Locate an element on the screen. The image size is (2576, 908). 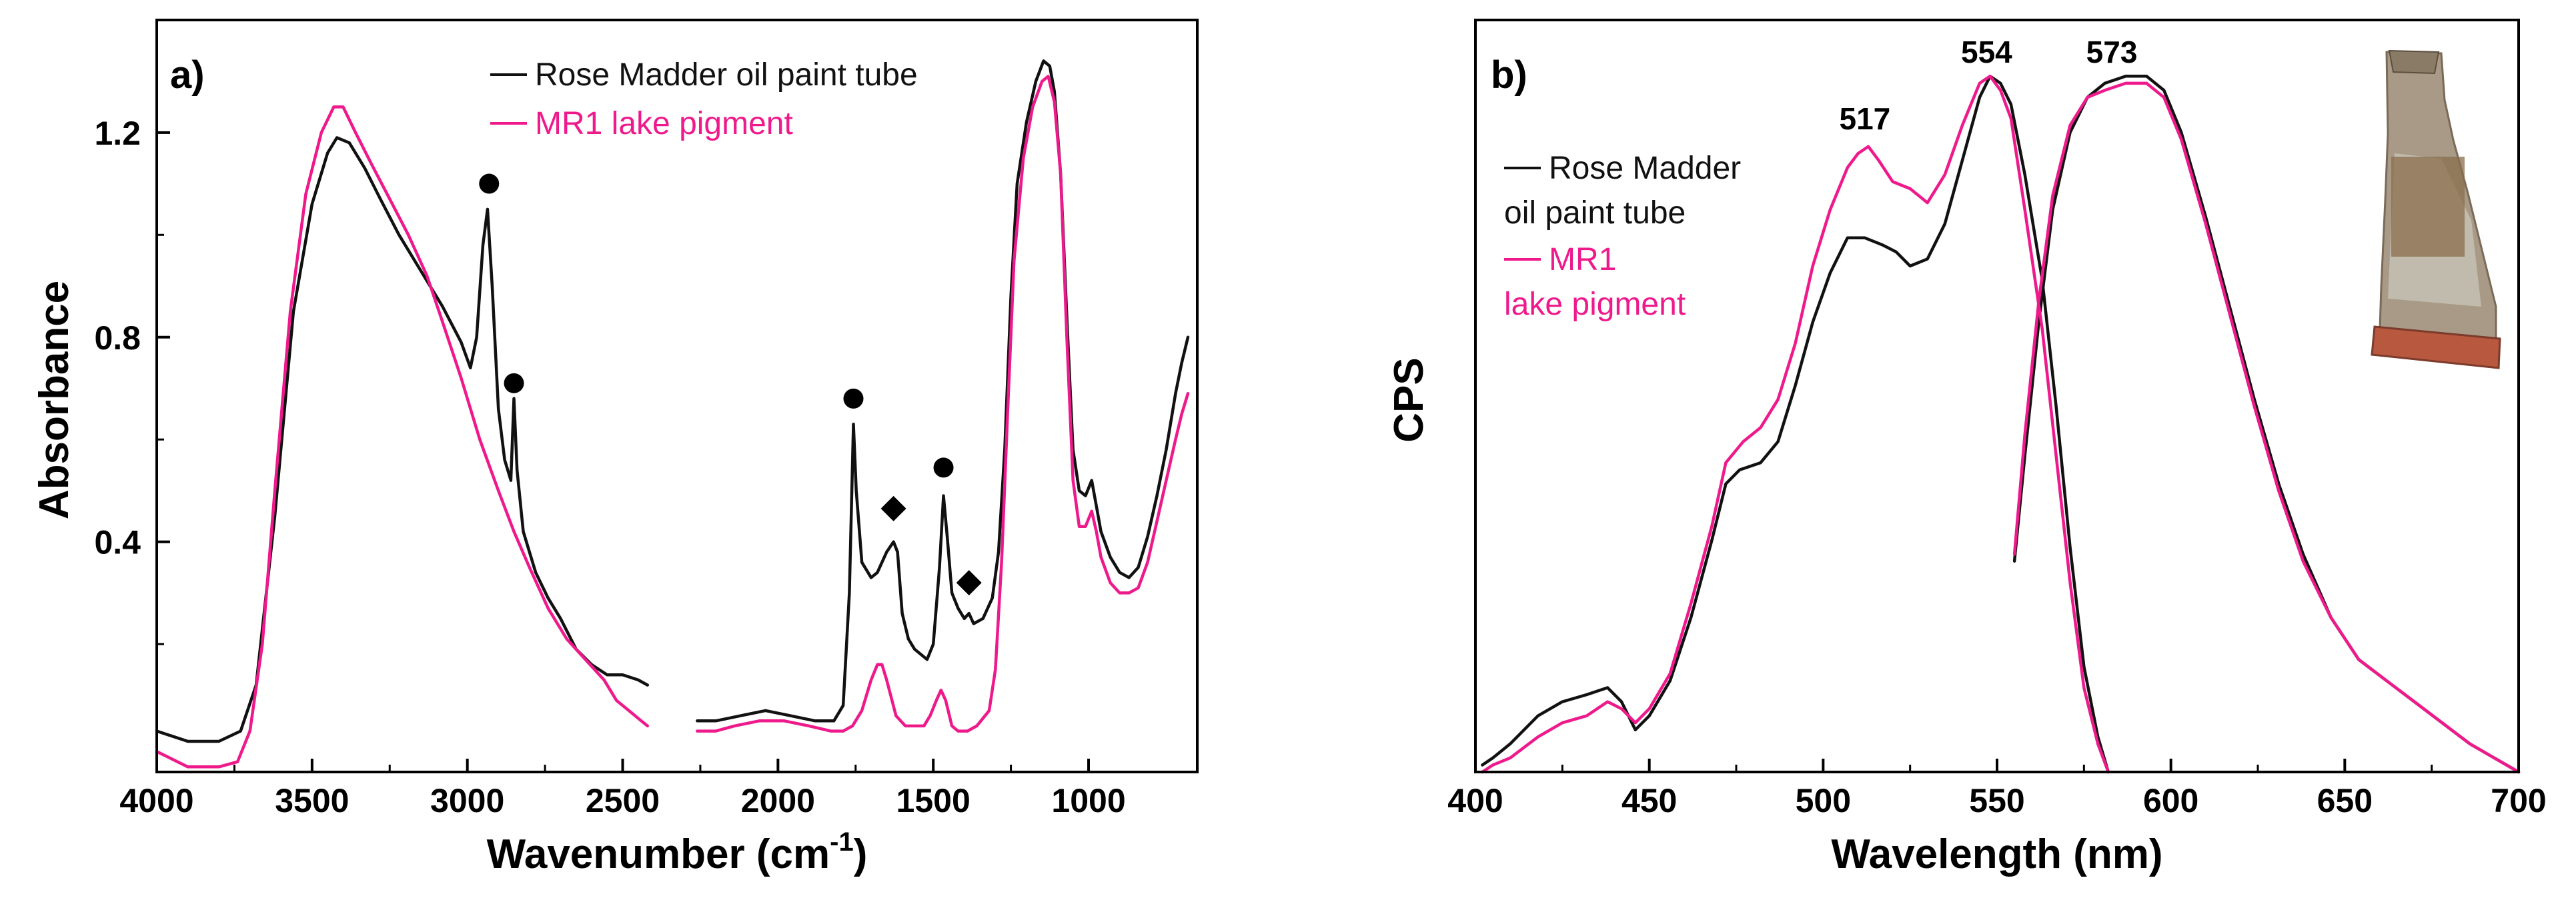
paint-tube-photo is located at coordinates (2436, 209).